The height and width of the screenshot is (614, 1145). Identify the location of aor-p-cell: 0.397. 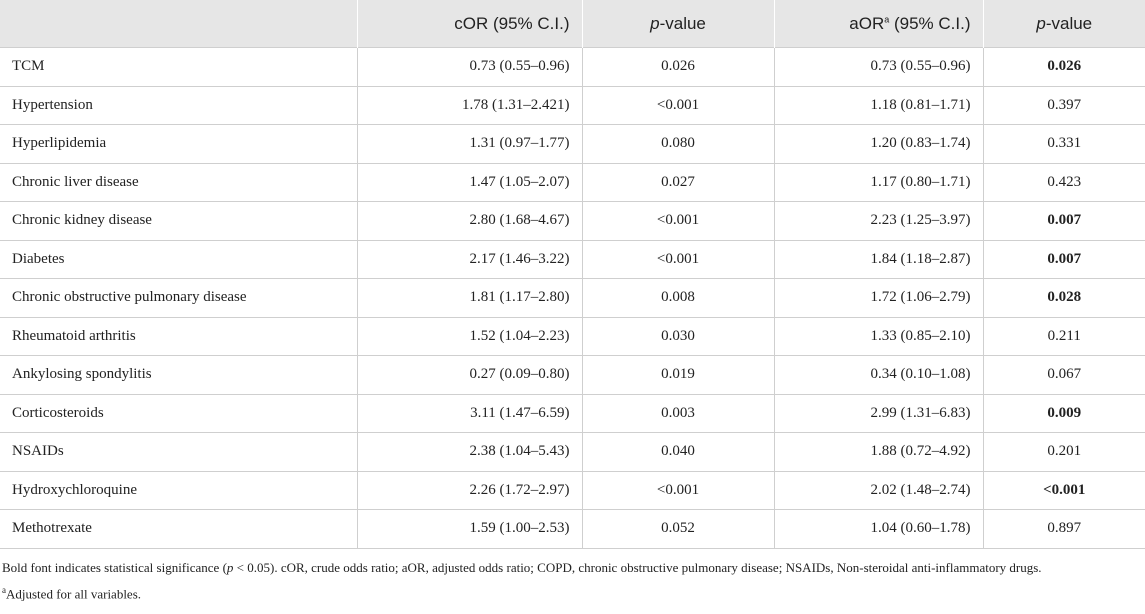
(1063, 105).